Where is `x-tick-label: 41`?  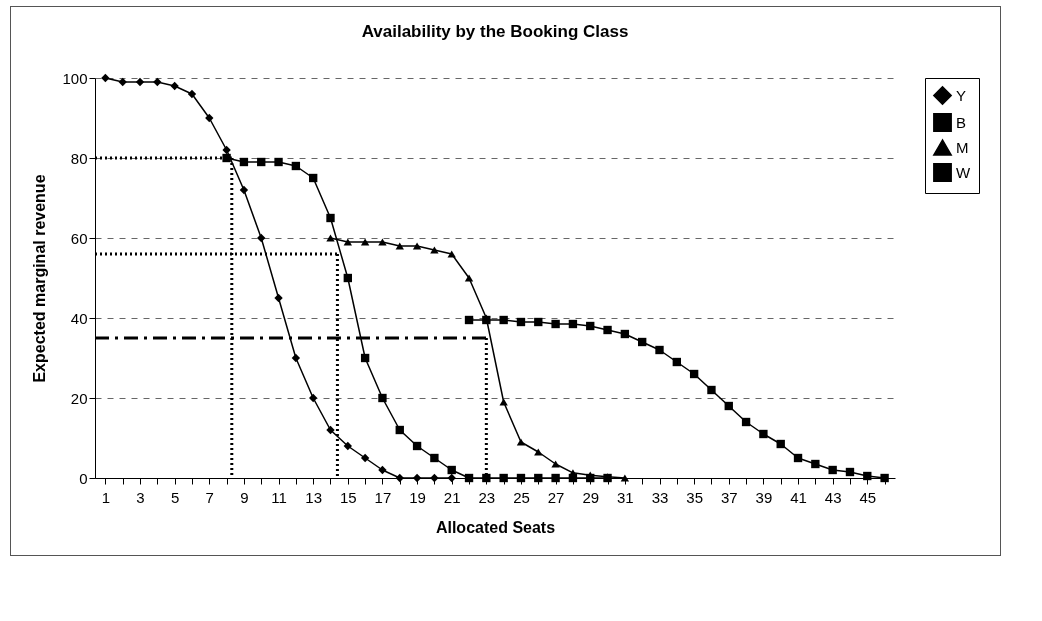 x-tick-label: 41 is located at coordinates (798, 497).